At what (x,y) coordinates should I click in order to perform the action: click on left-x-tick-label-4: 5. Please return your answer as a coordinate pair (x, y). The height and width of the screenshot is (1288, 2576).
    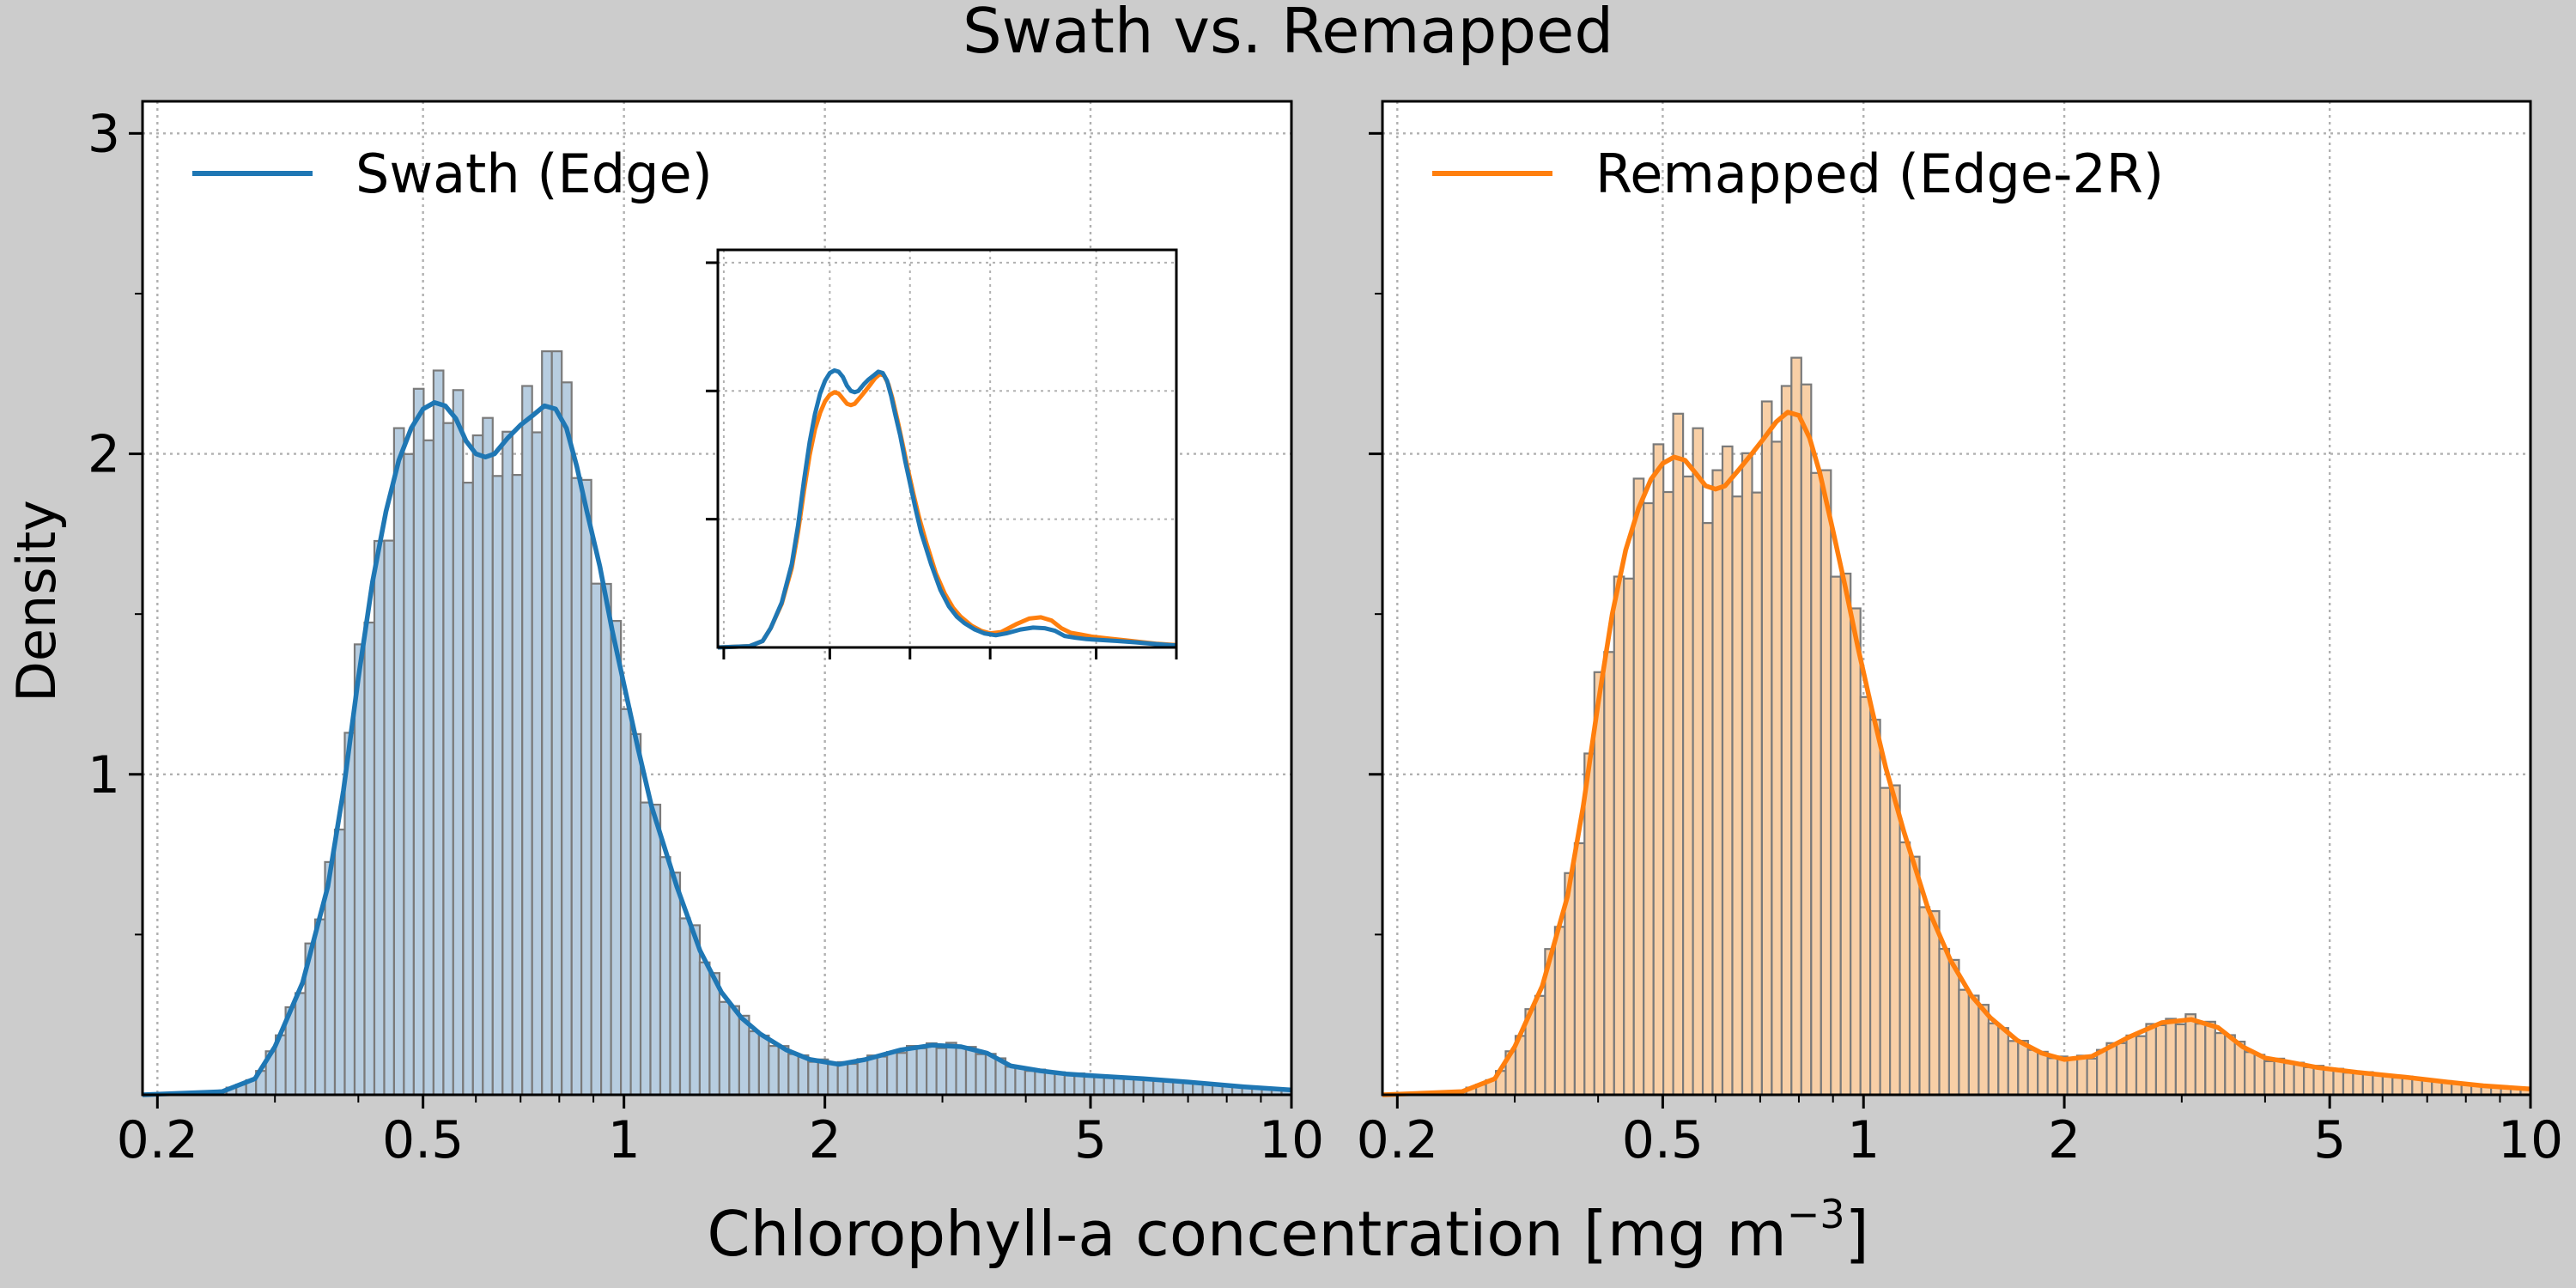
    Looking at the image, I should click on (1090, 1140).